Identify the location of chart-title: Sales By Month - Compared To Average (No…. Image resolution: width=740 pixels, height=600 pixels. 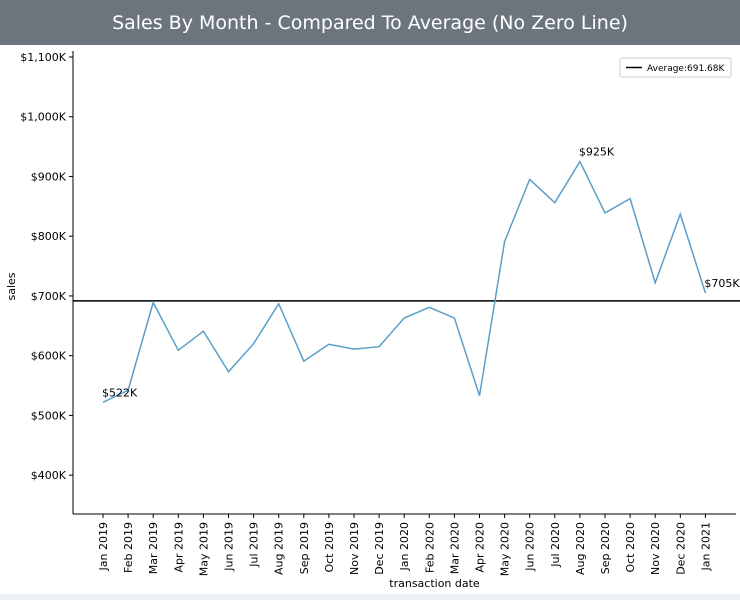
(370, 22).